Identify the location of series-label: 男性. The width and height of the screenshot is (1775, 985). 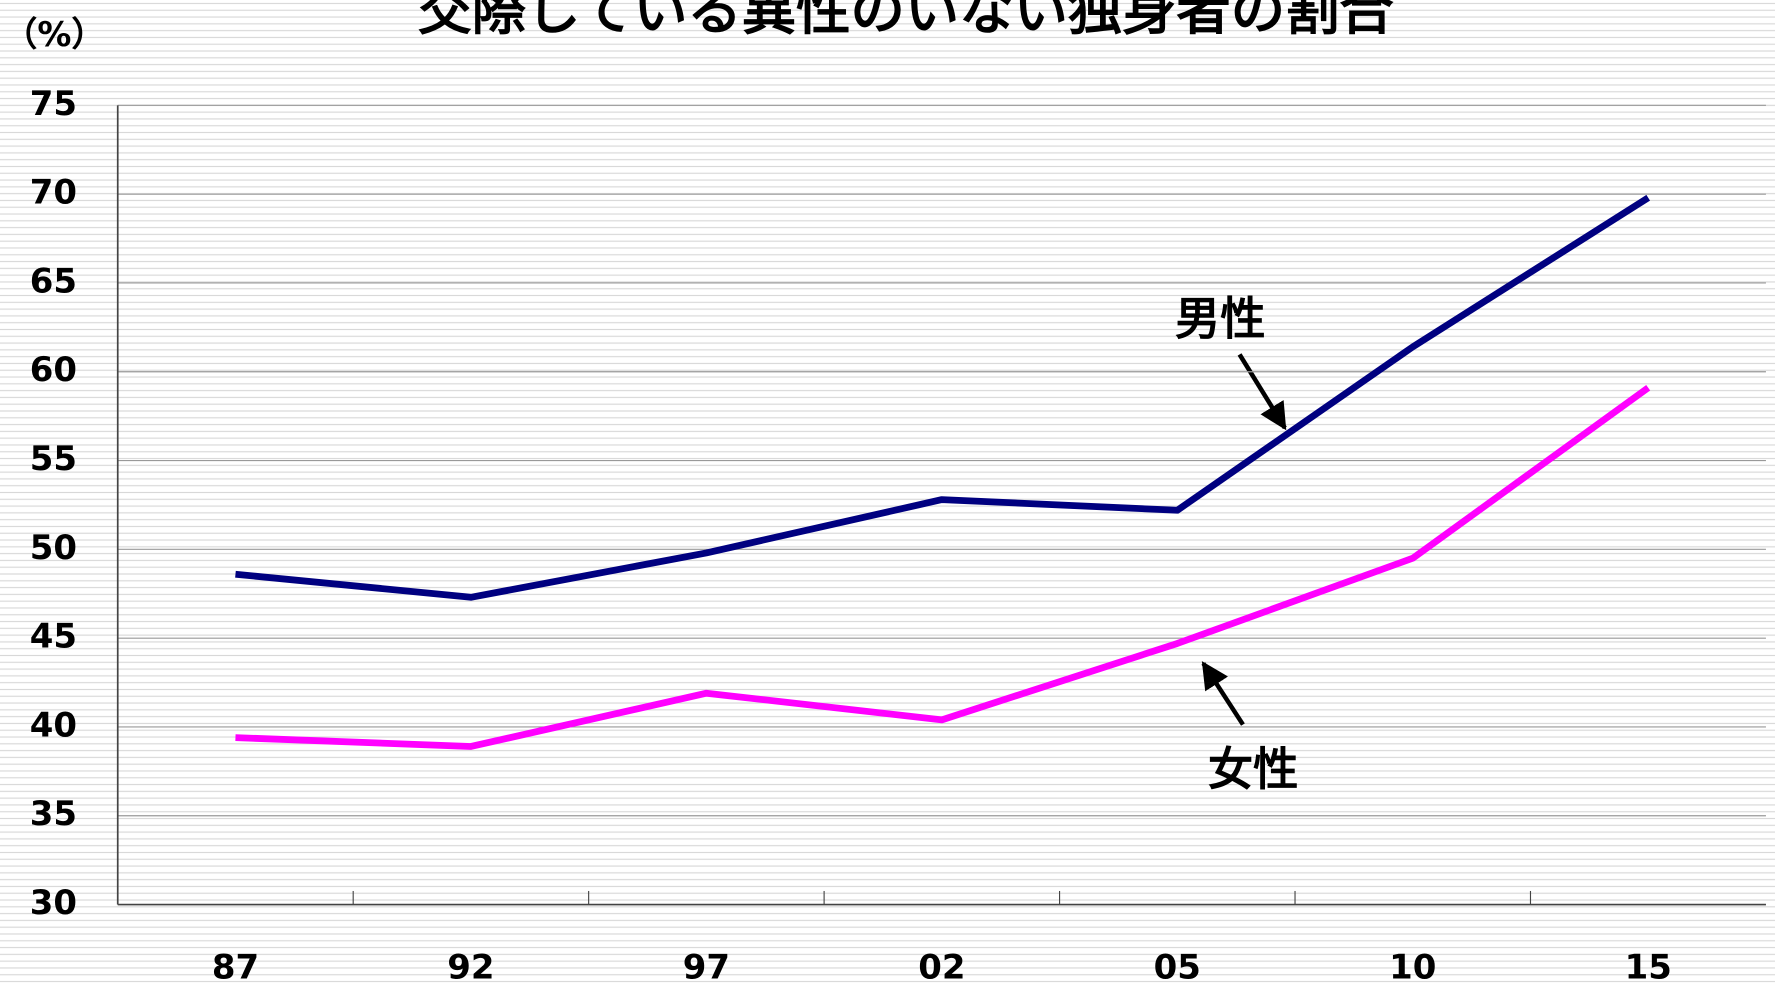
(1220, 319).